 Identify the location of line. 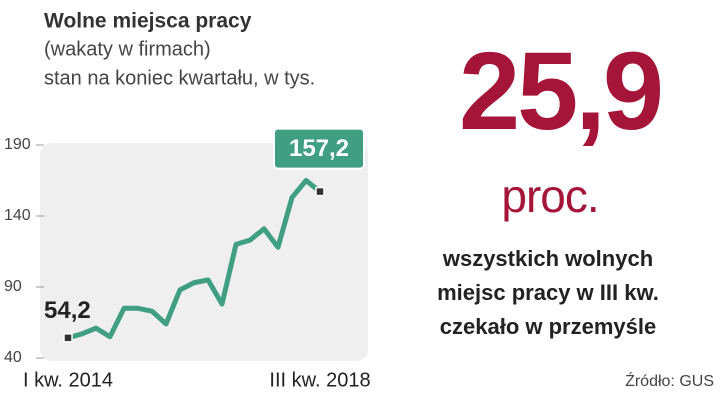
(194, 259).